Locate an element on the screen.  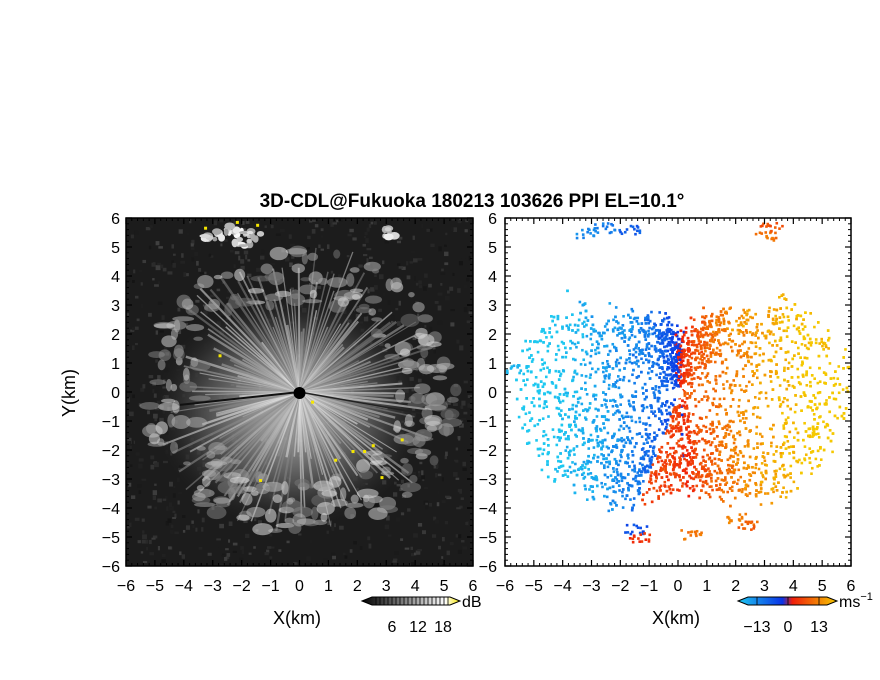
x-tick-label: 6 is located at coordinates (473, 586).